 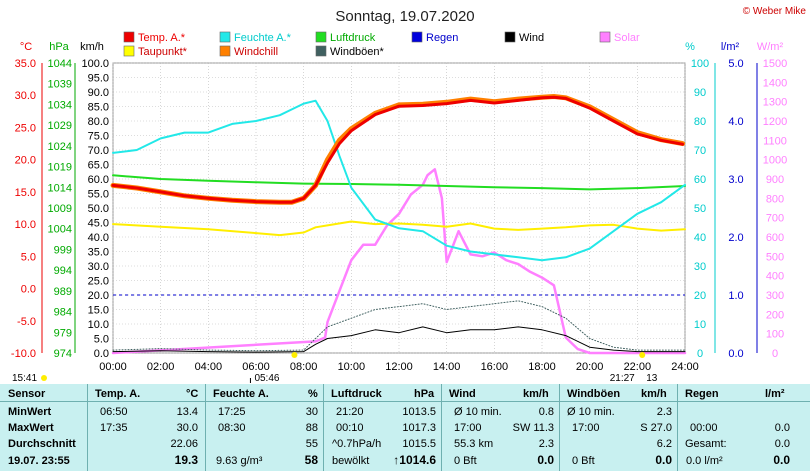 I want to click on row-label-max: MaxWert, so click(x=31, y=428).